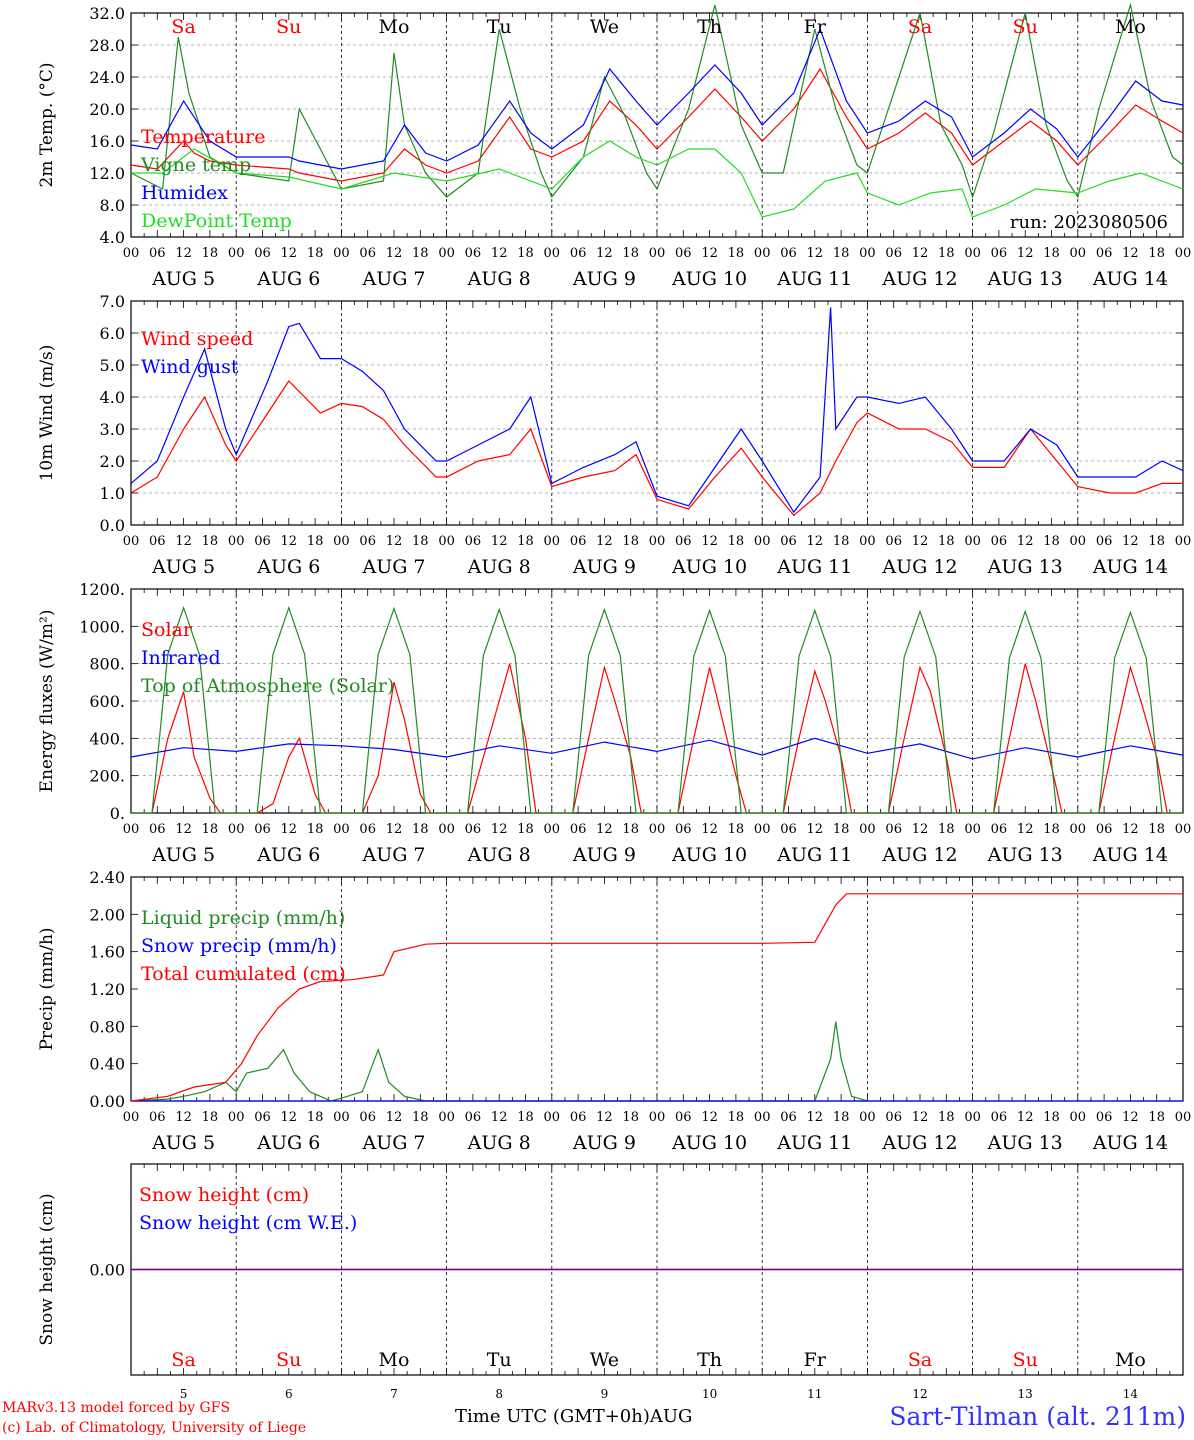  Describe the element at coordinates (107, 877) in the screenshot. I see `y-tick-label: 2.40` at that location.